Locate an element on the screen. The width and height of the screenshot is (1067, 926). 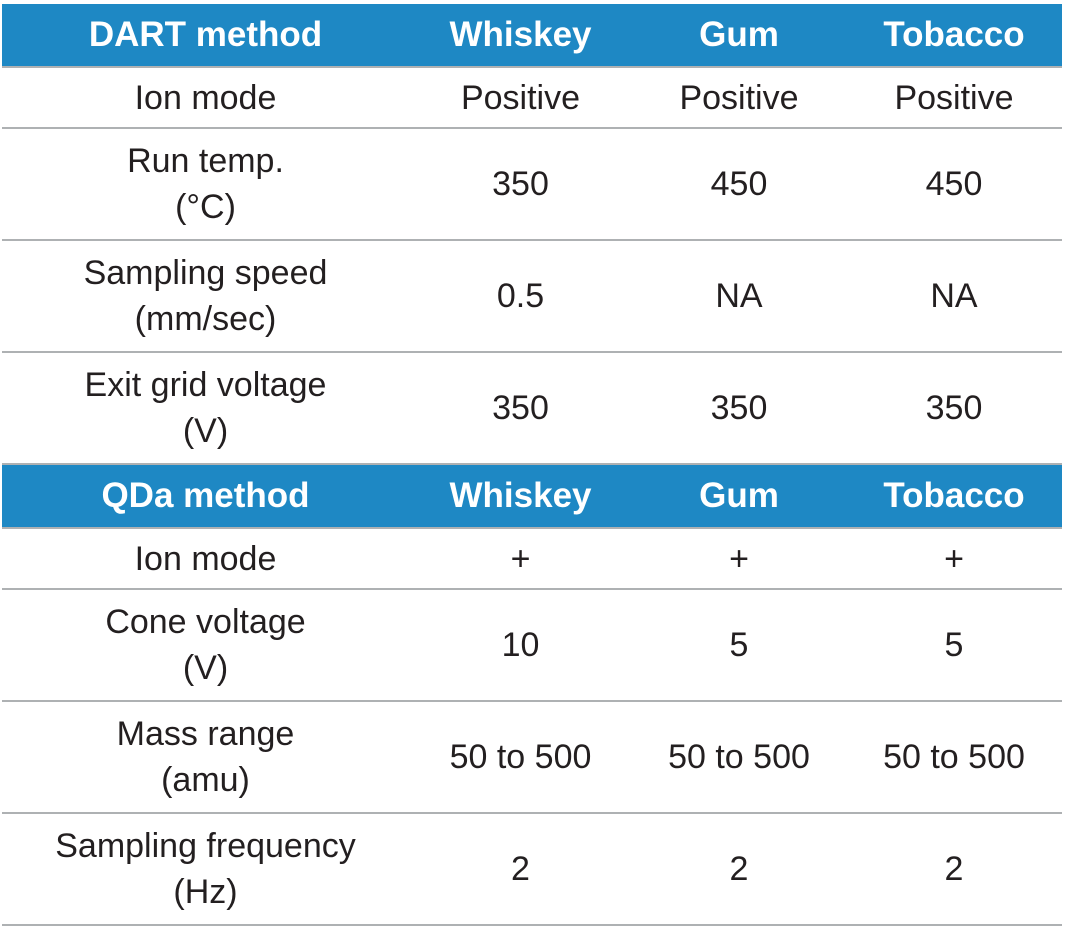
row-label-unit: (amu) is located at coordinates (205, 780).